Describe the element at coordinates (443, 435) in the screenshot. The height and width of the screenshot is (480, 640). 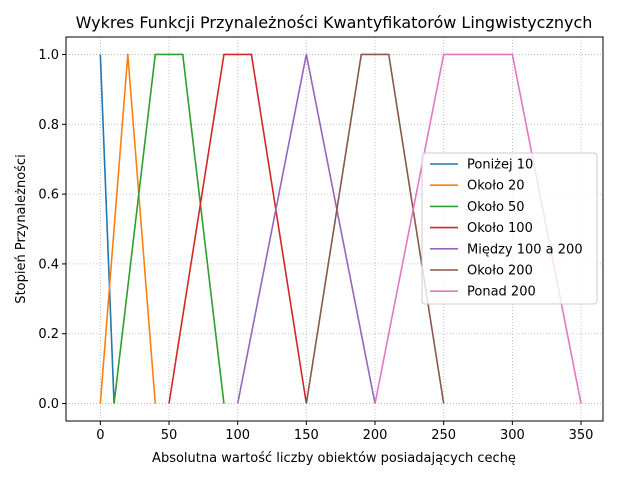
I see `x-tick-label: 250` at that location.